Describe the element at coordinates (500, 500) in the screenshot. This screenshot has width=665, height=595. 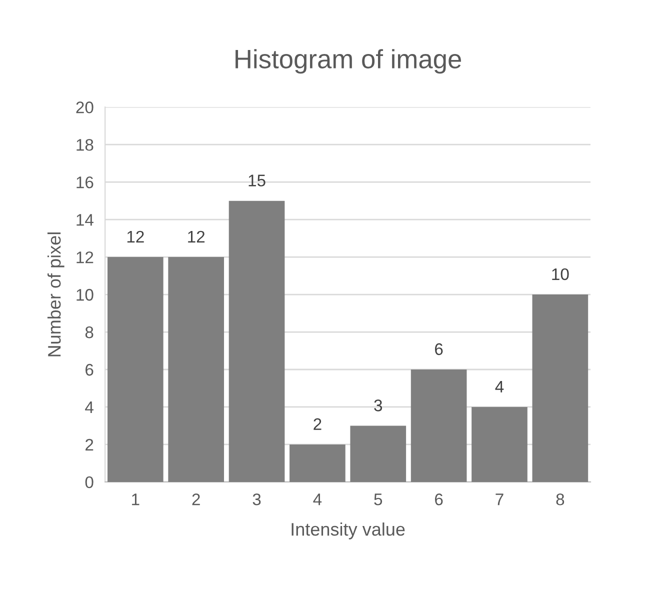
I see `x-tick-label: 7` at that location.